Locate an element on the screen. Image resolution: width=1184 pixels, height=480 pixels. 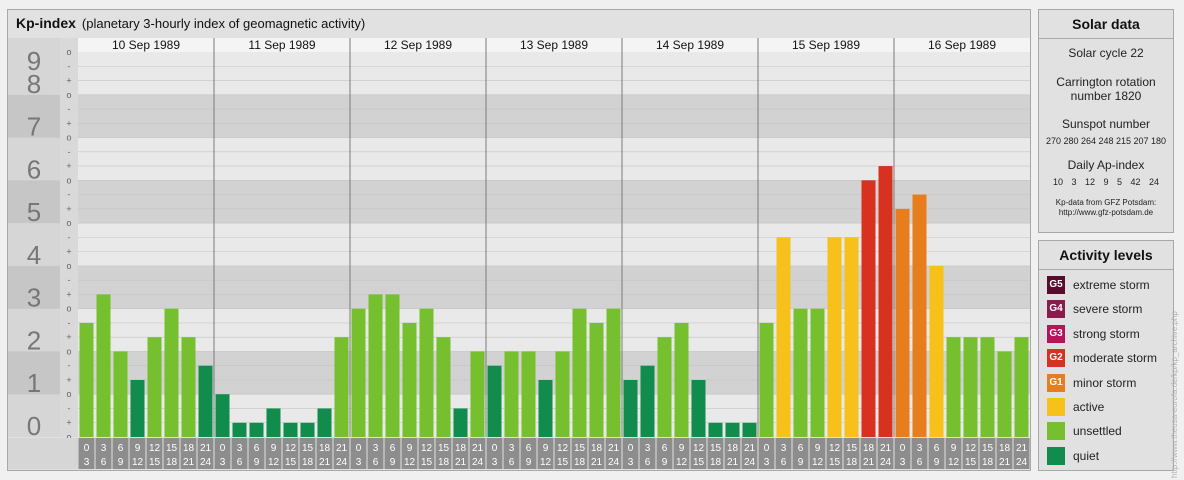
credit-line1: Kp-data from GFZ Potsdam: is located at coordinates (1106, 202).